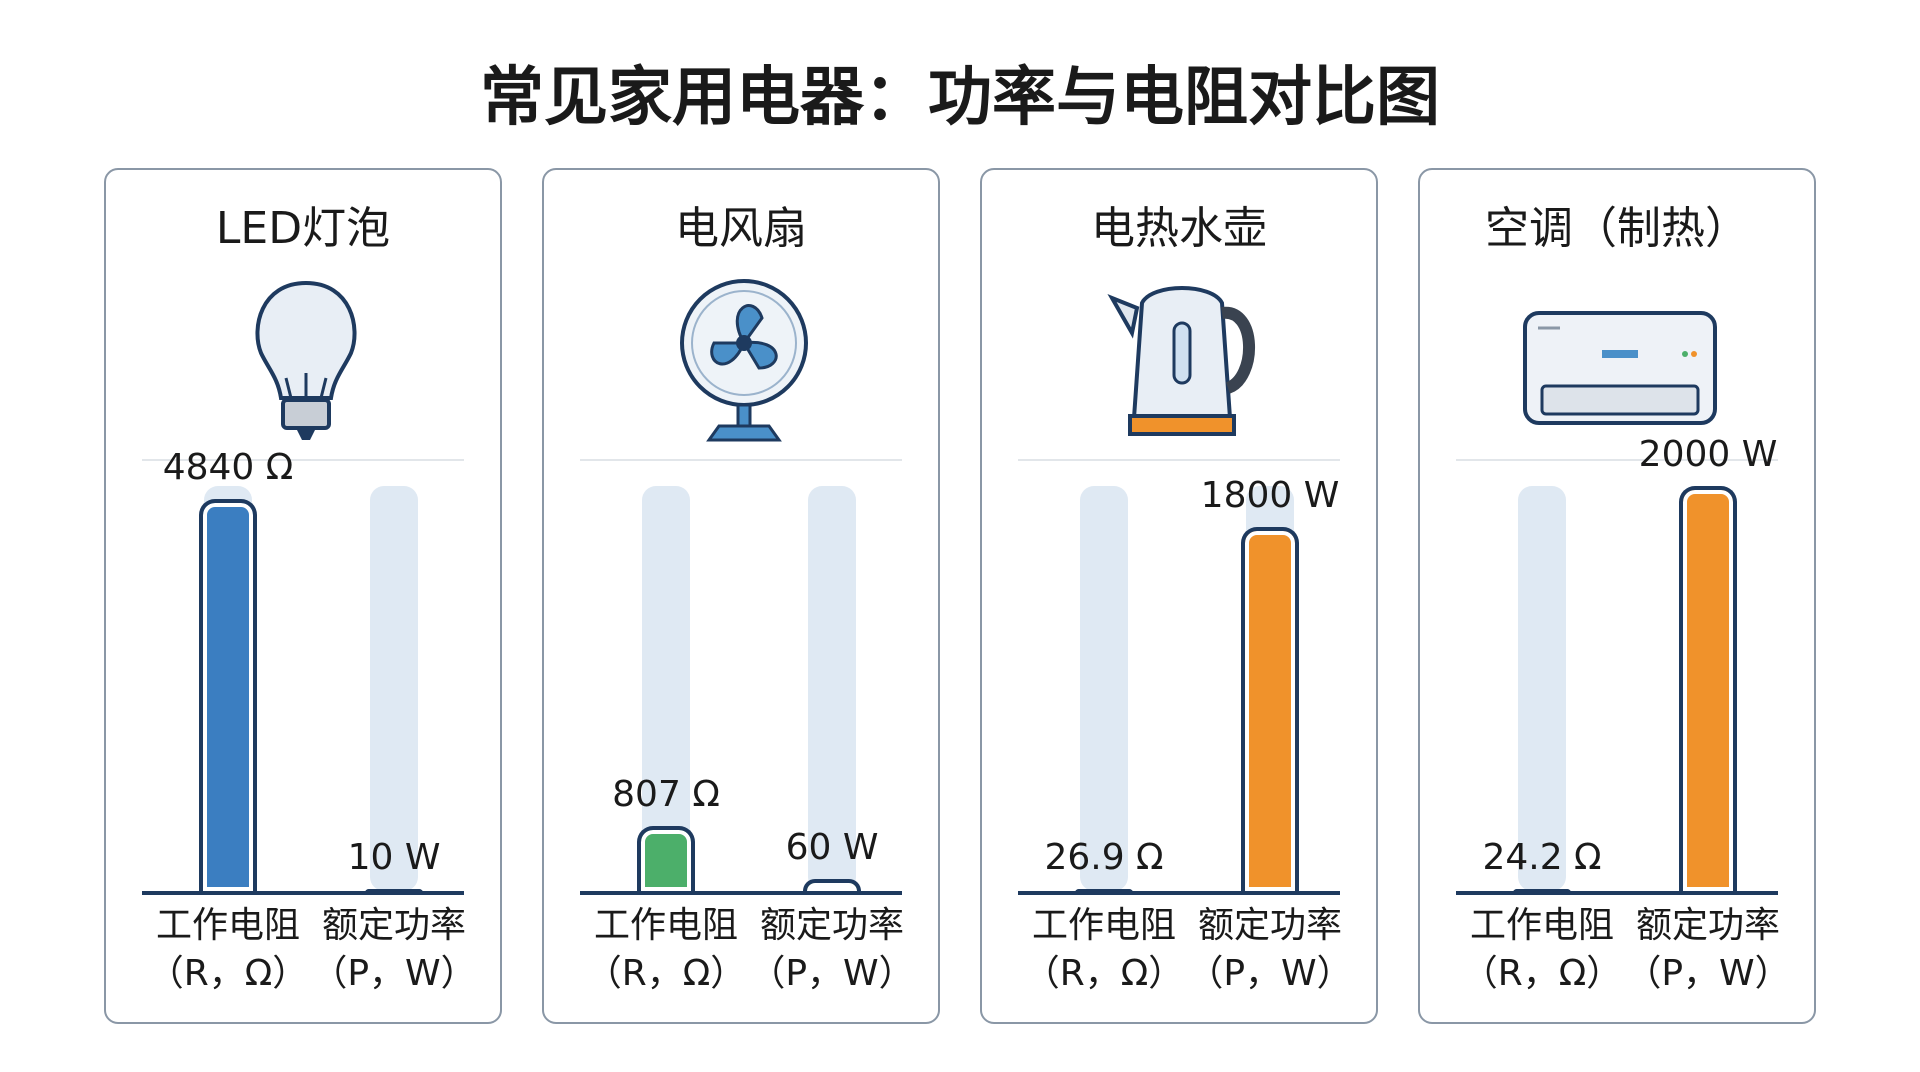  Describe the element at coordinates (1179, 228) in the screenshot. I see `panel-title: 电热水壶` at that location.